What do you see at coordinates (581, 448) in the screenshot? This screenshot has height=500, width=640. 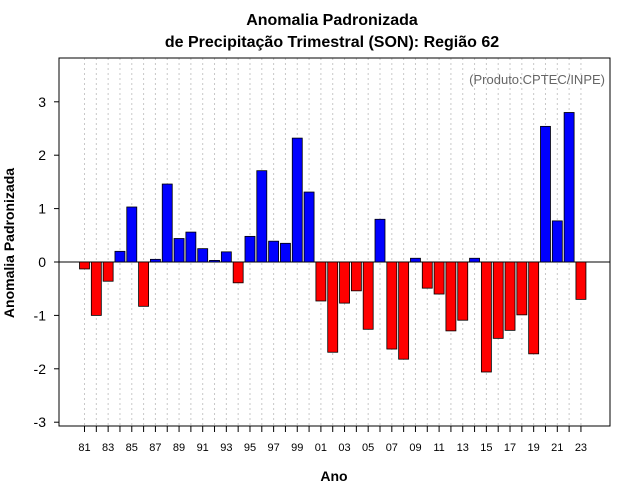 I see `x-tick-label: 23` at bounding box center [581, 448].